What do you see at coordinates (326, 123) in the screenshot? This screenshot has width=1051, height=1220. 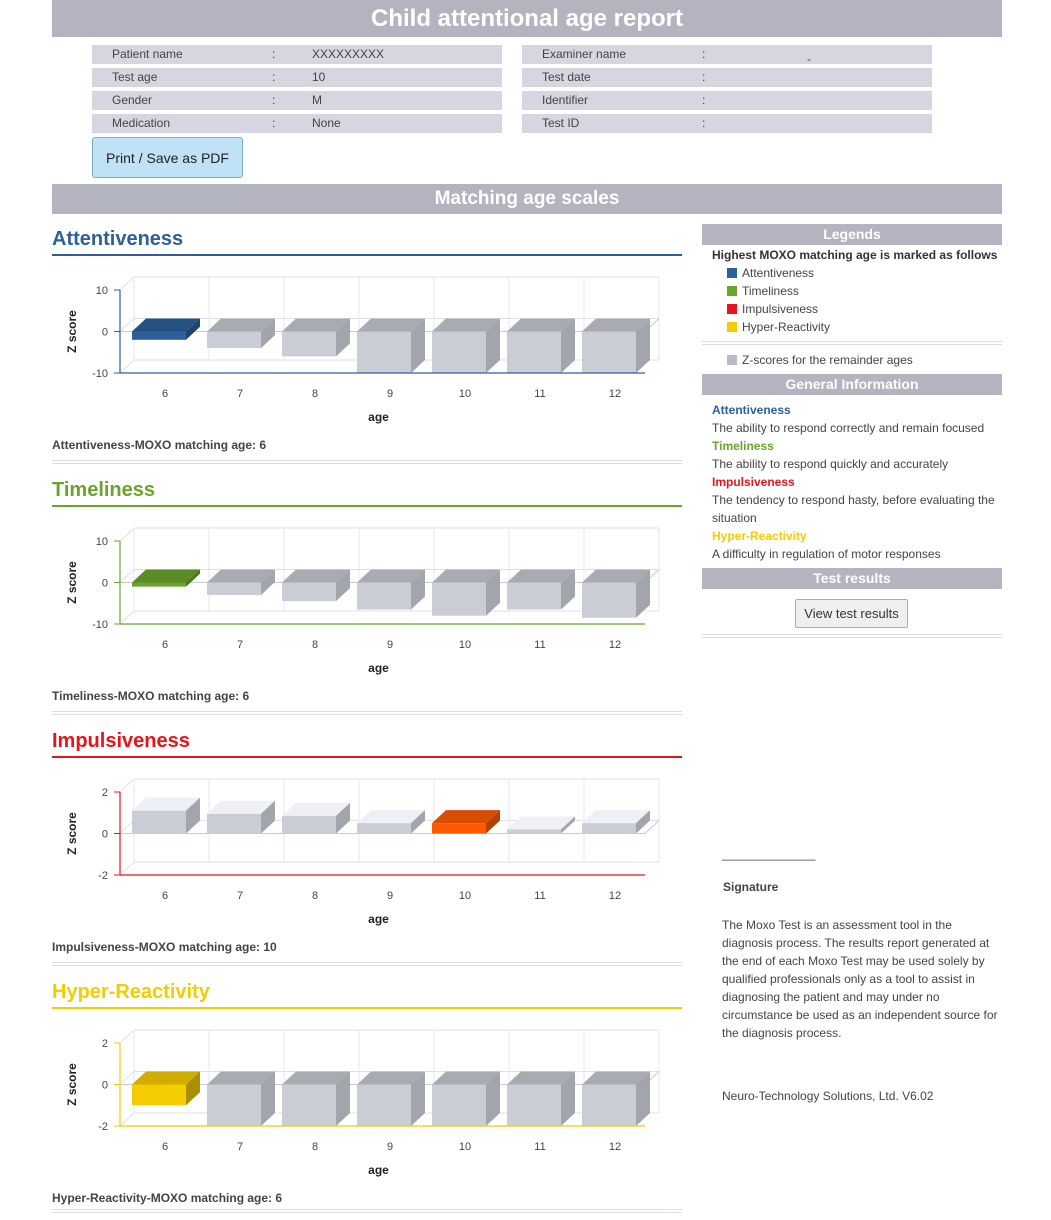 I see `field-value: None` at bounding box center [326, 123].